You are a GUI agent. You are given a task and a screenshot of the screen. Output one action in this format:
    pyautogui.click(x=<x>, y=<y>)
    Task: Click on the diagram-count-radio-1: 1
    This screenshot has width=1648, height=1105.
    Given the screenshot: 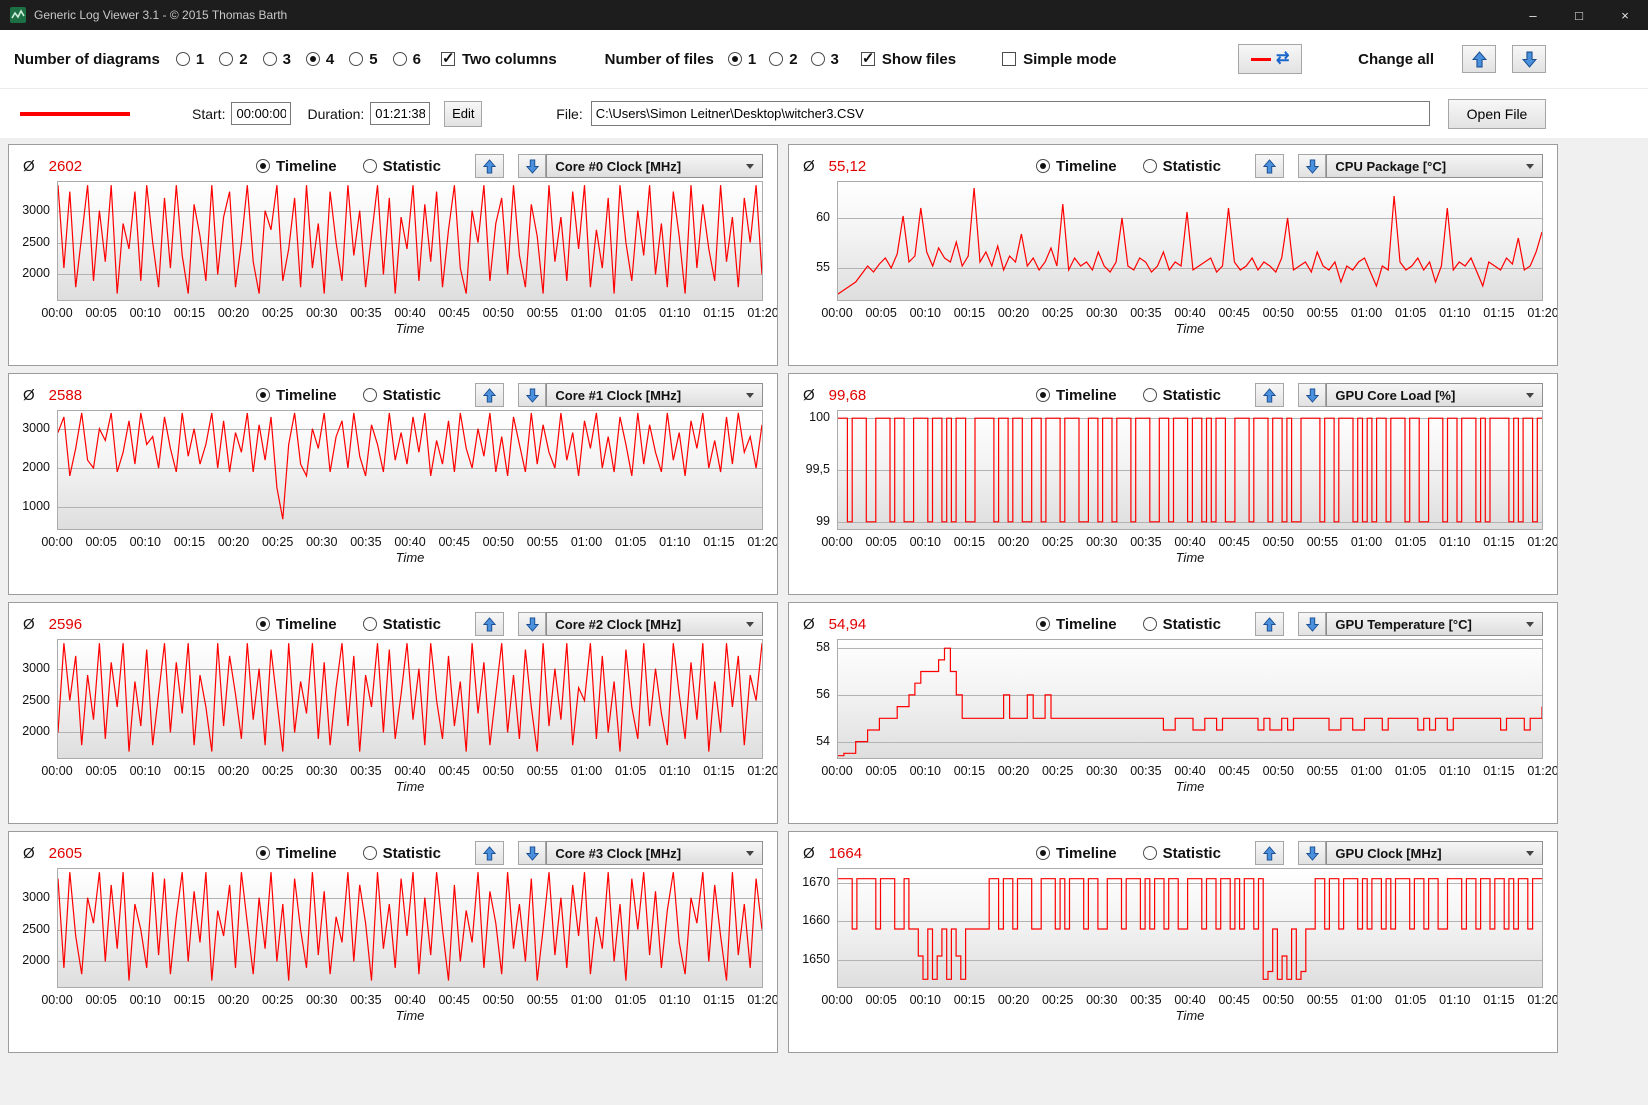 What is the action you would take?
    pyautogui.click(x=189, y=59)
    